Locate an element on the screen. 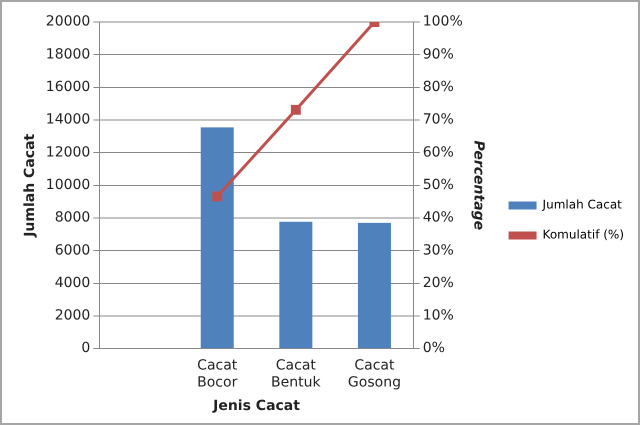  x-tick-label: Cacat Gosong is located at coordinates (374, 374).